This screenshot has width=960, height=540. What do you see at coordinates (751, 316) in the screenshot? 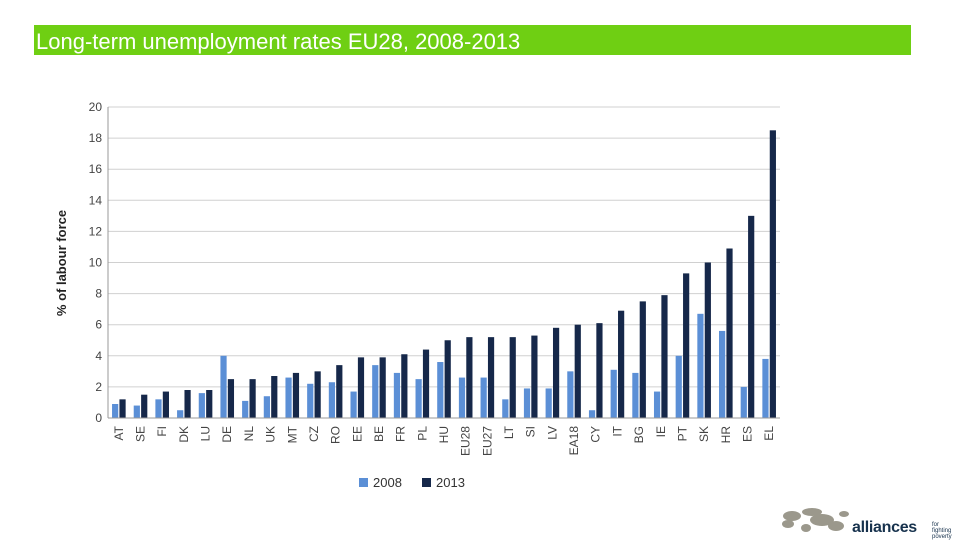
I see `bar-2013-ES` at bounding box center [751, 316].